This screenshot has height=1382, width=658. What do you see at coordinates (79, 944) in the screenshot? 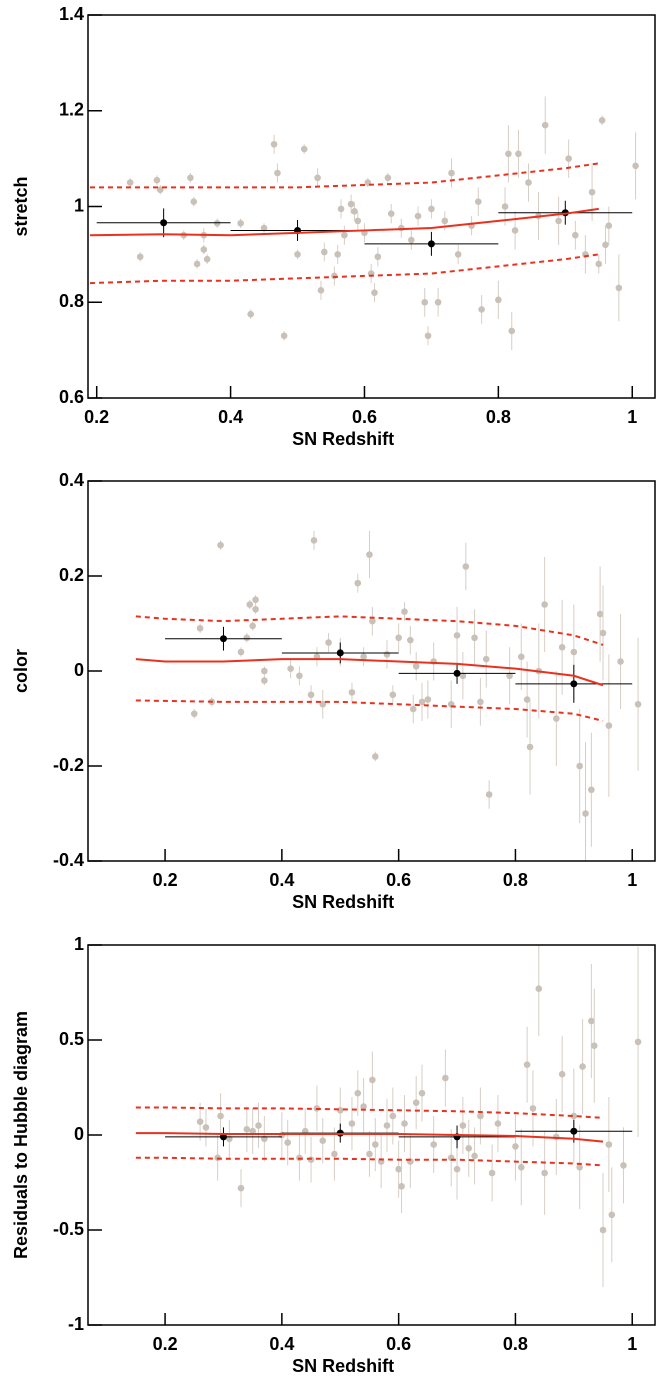
I see `y-tick-label: 1` at bounding box center [79, 944].